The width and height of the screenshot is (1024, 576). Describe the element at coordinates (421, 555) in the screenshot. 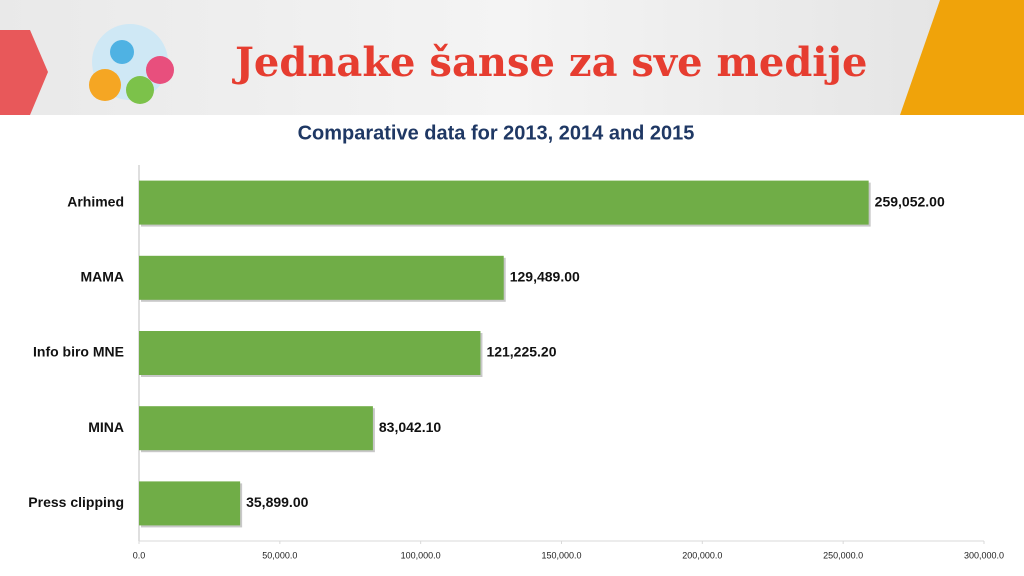

I see `x-tick-label: 100,000.0` at that location.